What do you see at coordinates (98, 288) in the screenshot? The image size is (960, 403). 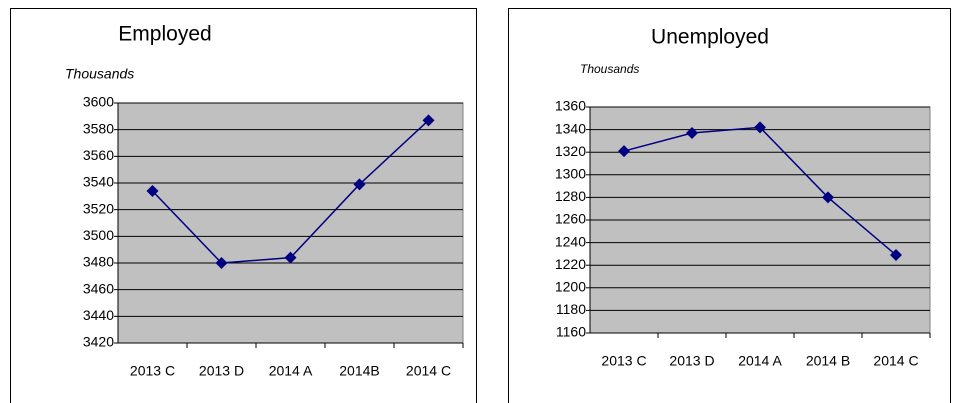 I see `y-tick-label: 3460` at bounding box center [98, 288].